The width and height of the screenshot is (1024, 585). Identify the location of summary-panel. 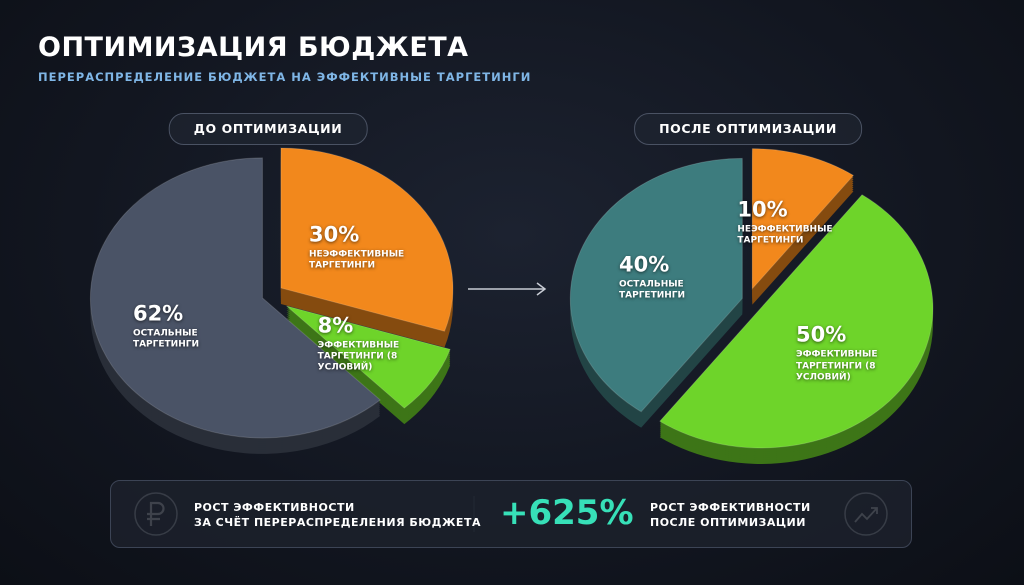
(511, 514).